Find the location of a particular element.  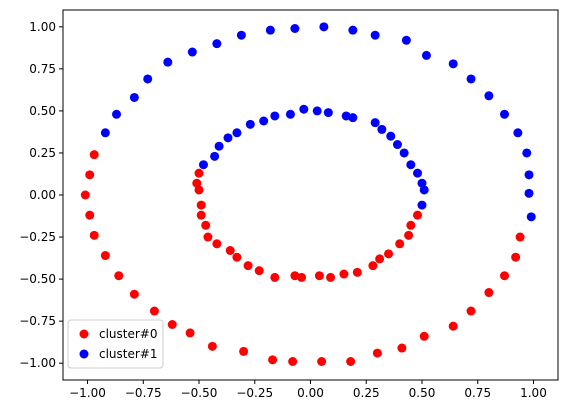

x-tick-label: 0.00 is located at coordinates (310, 393).